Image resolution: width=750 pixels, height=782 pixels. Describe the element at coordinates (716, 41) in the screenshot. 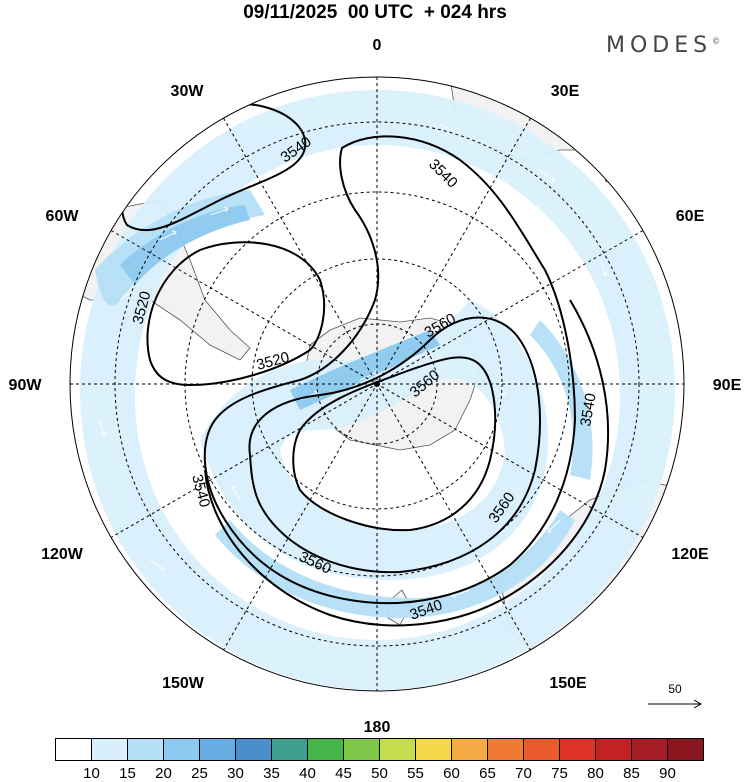

I see `brand-mark: ©` at that location.